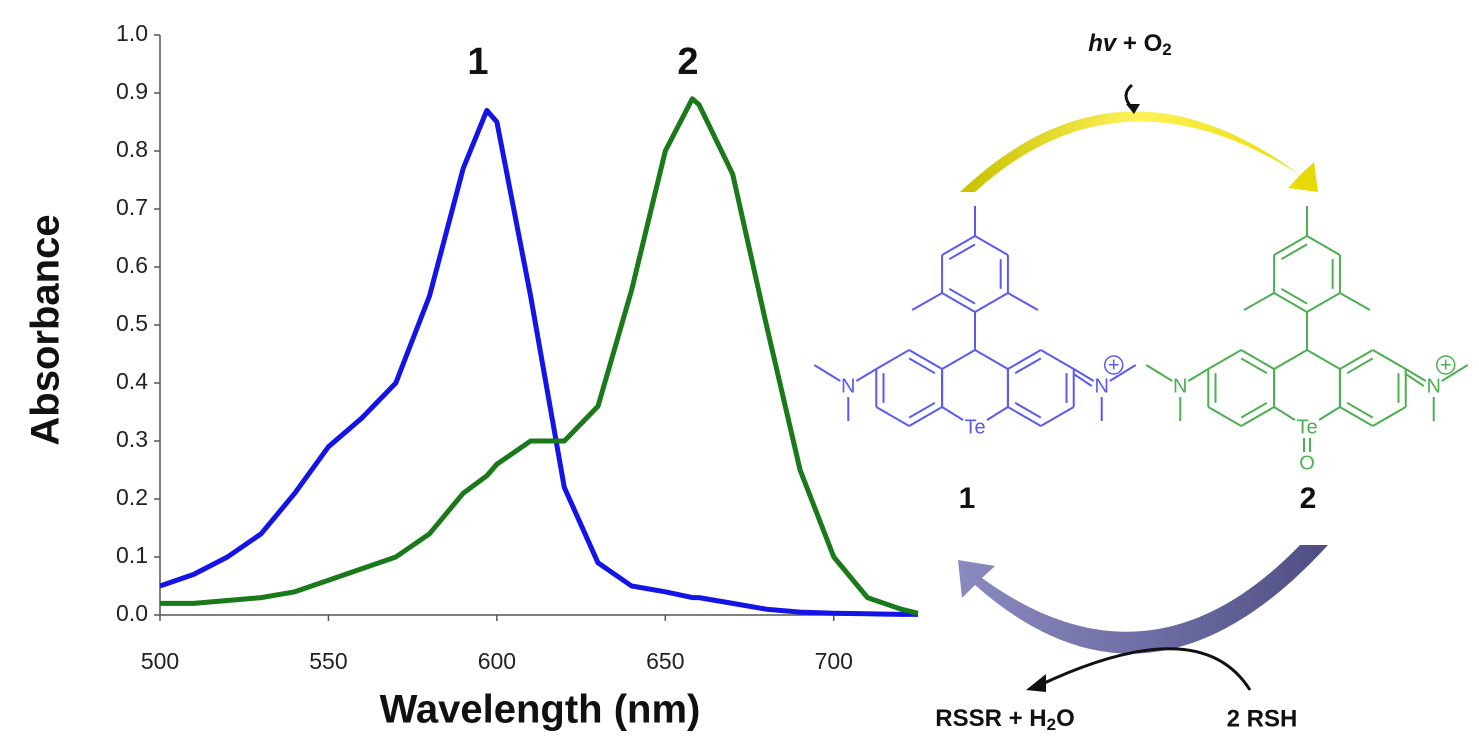 The height and width of the screenshot is (750, 1479). What do you see at coordinates (132, 555) in the screenshot?
I see `y-tick-label: 0.1` at bounding box center [132, 555].